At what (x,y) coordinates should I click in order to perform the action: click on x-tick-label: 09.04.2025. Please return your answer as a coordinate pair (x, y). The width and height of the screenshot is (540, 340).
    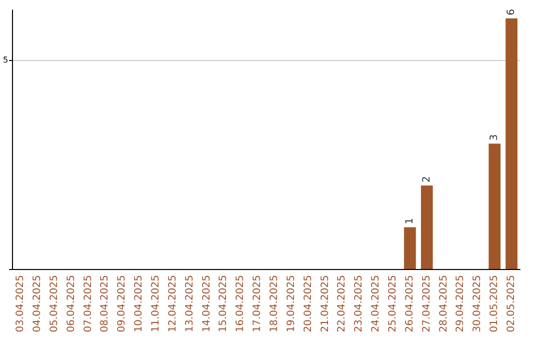
    Looking at the image, I should click on (122, 303).